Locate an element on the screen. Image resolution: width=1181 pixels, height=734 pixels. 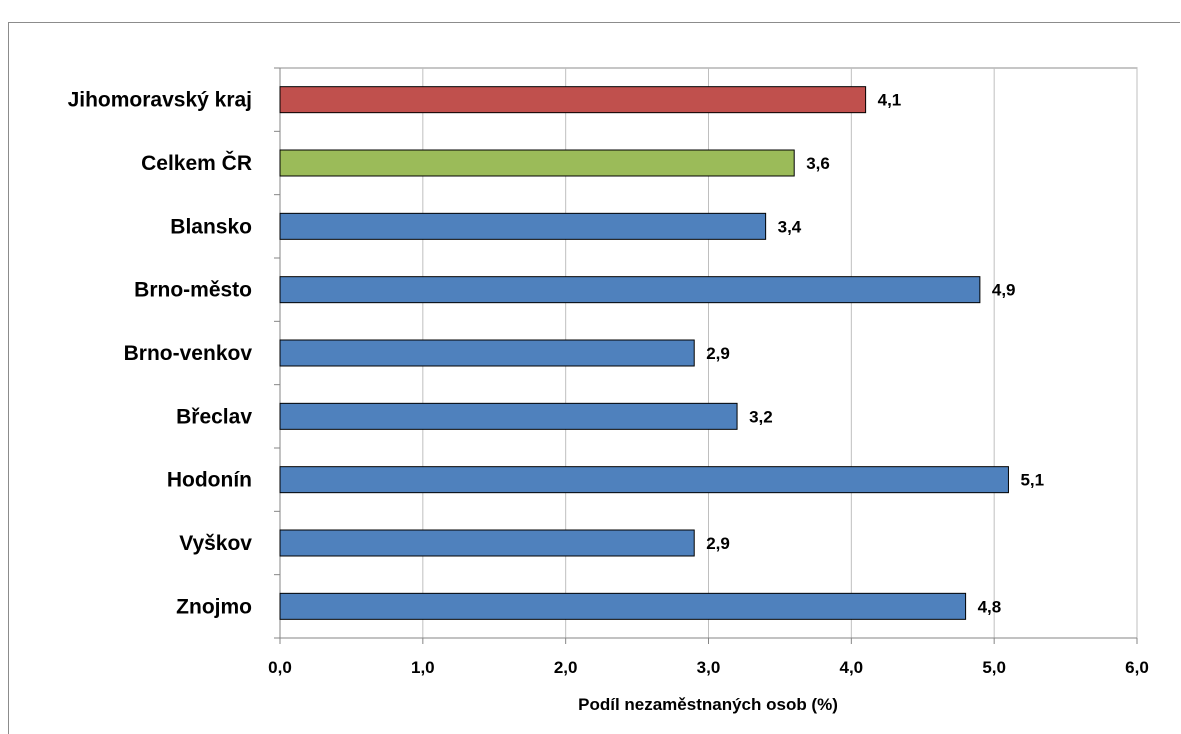
x-tick-label: 4,0 is located at coordinates (852, 667).